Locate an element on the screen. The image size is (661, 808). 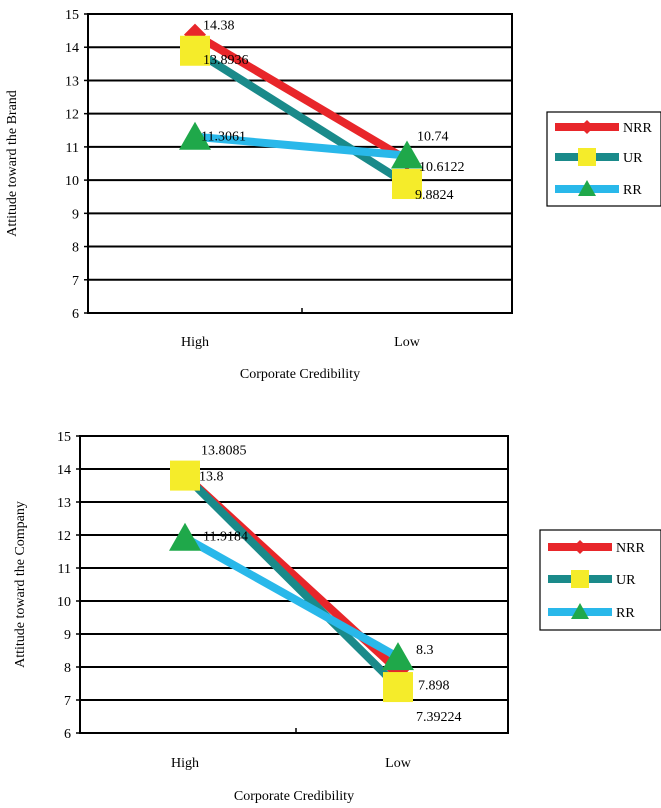
data-label: 10.74 is located at coordinates (433, 137).